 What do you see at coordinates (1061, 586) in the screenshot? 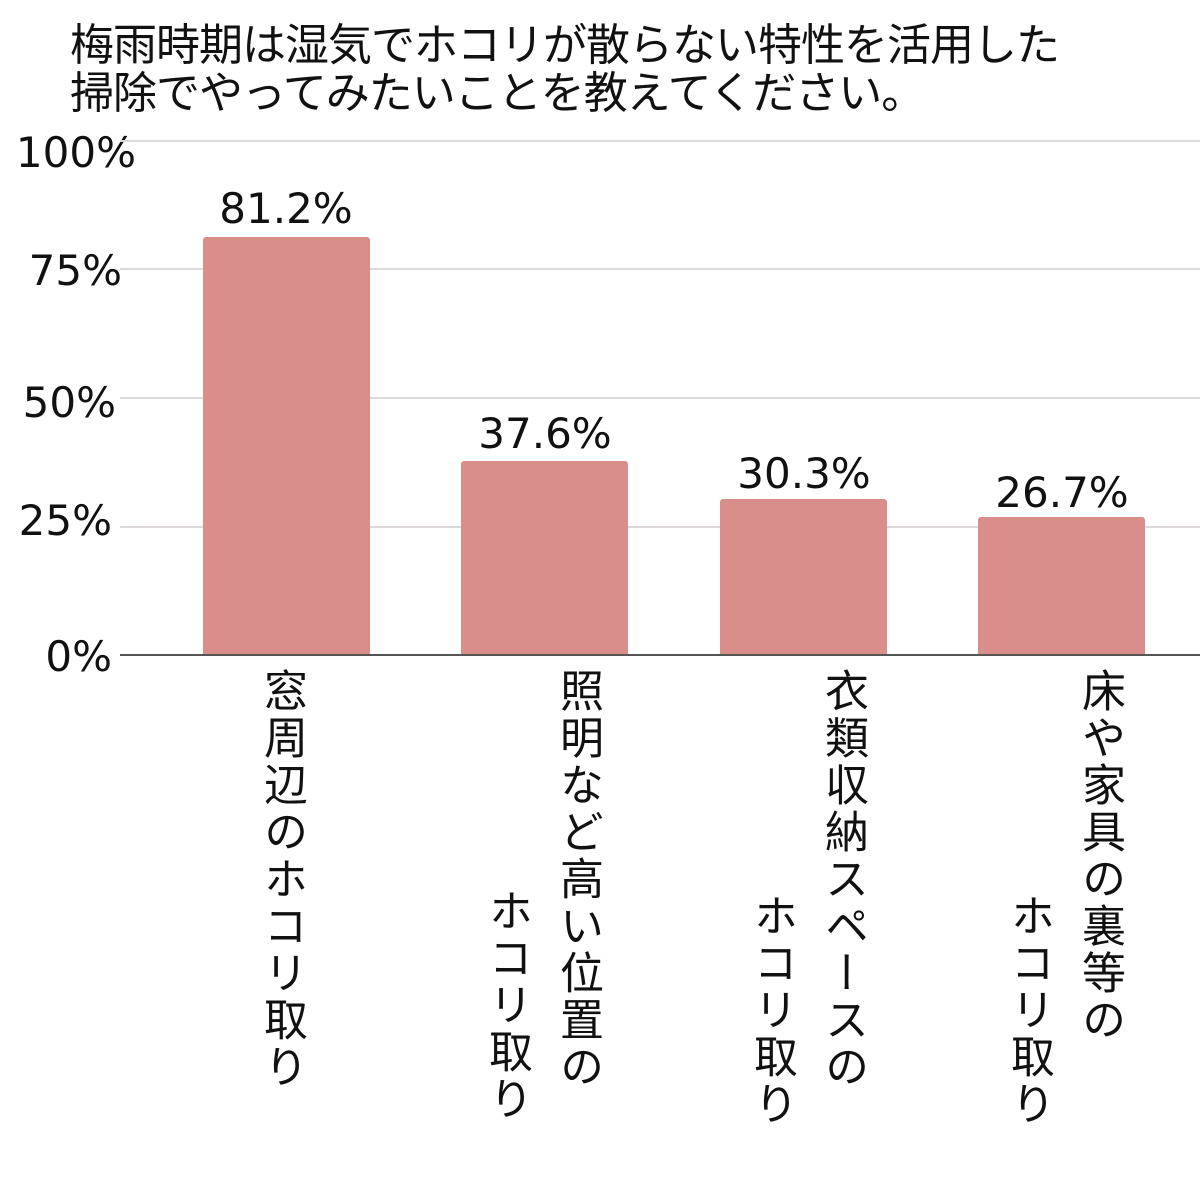
I see `bar-floor-furniture` at bounding box center [1061, 586].